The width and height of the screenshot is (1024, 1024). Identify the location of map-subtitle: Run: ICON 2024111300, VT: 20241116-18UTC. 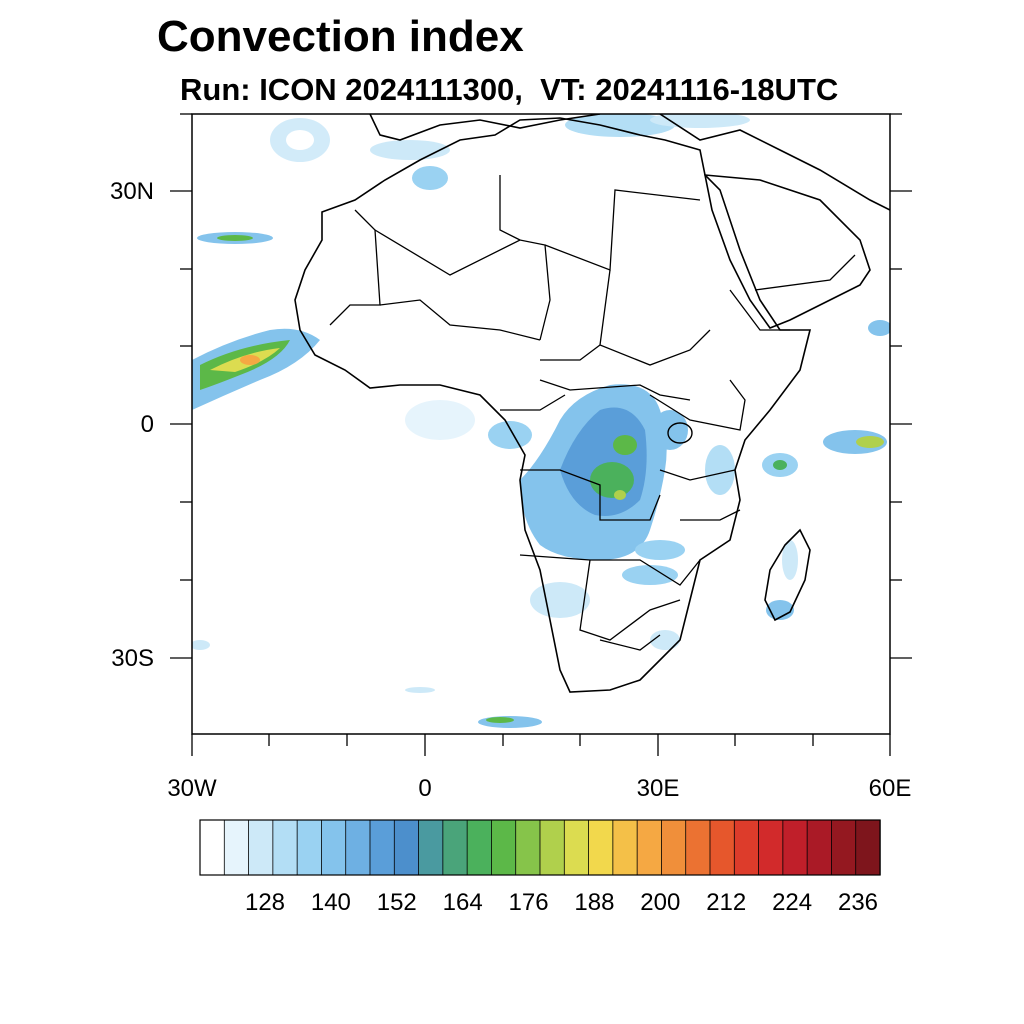
(509, 89).